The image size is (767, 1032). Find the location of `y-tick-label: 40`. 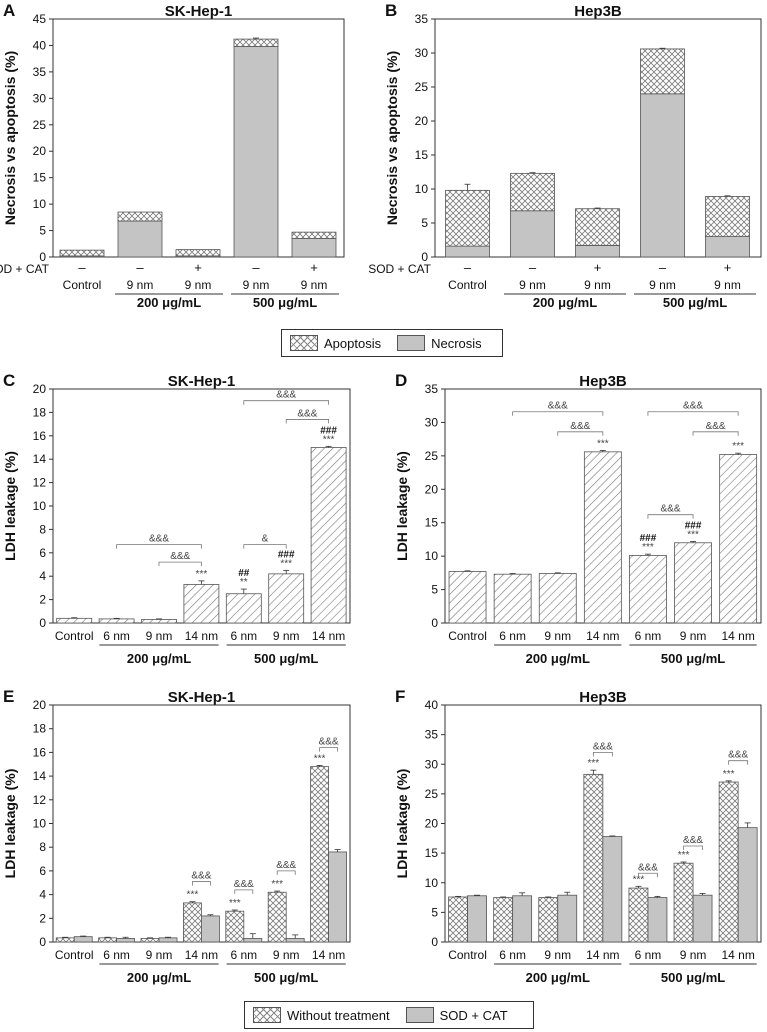

y-tick-label: 40 is located at coordinates (432, 705).